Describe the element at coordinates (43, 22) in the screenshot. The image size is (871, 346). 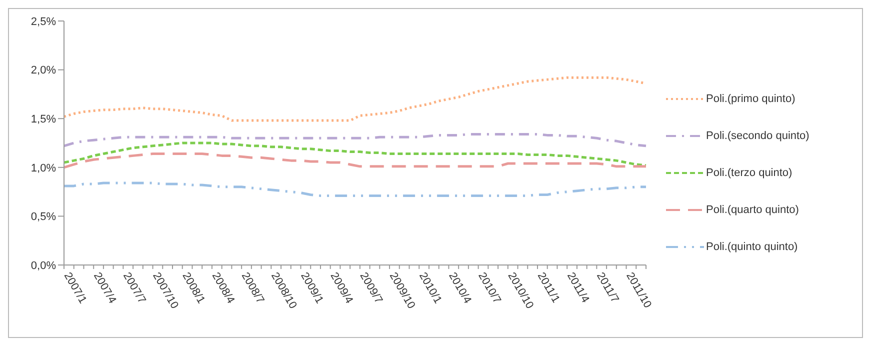
I see `y-tick-label: 2,5%` at that location.